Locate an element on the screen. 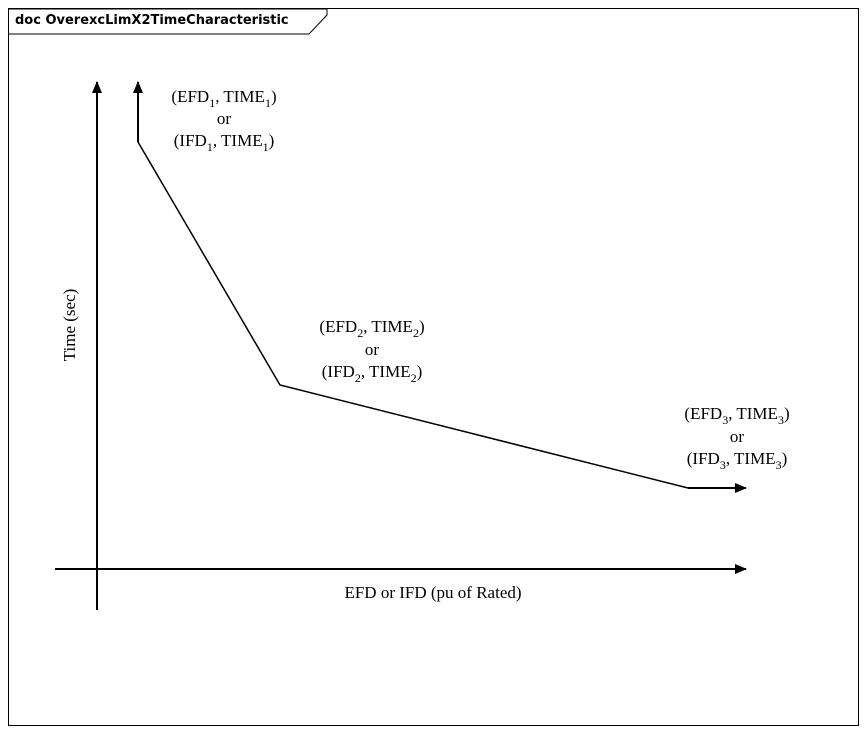 This screenshot has width=867, height=733. point-3-or: or is located at coordinates (737, 436).